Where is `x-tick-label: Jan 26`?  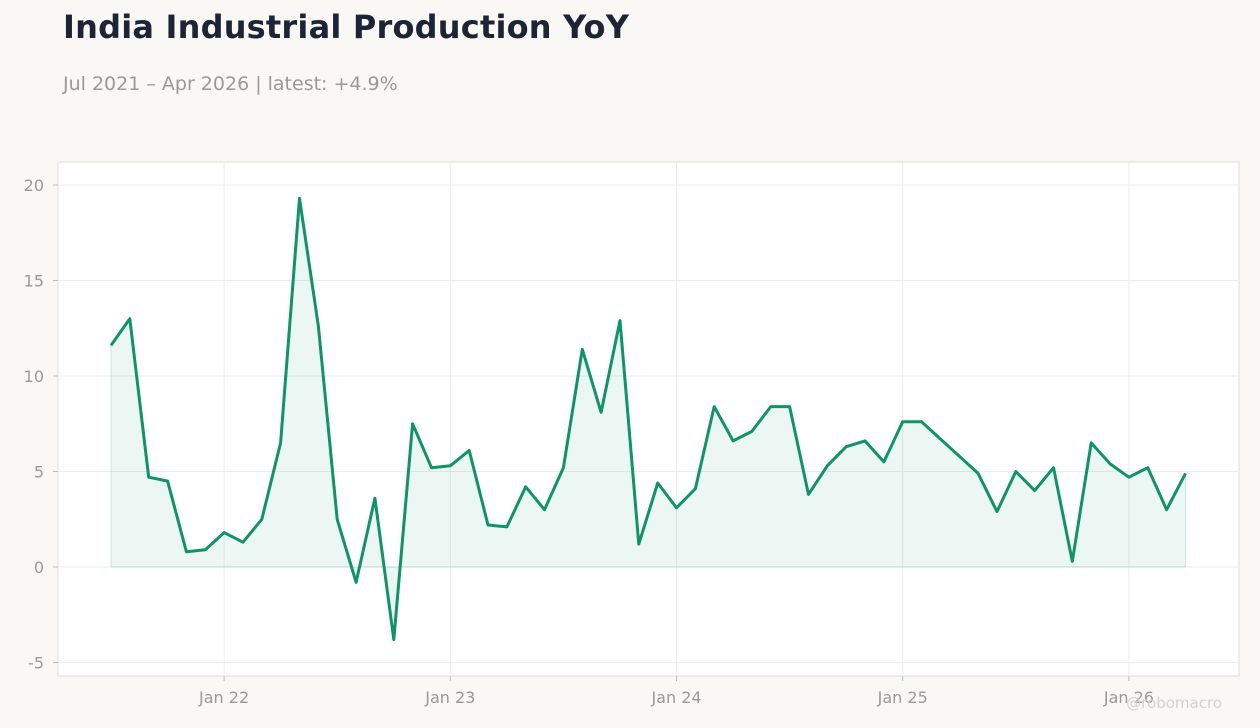
x-tick-label: Jan 26 is located at coordinates (1128, 697).